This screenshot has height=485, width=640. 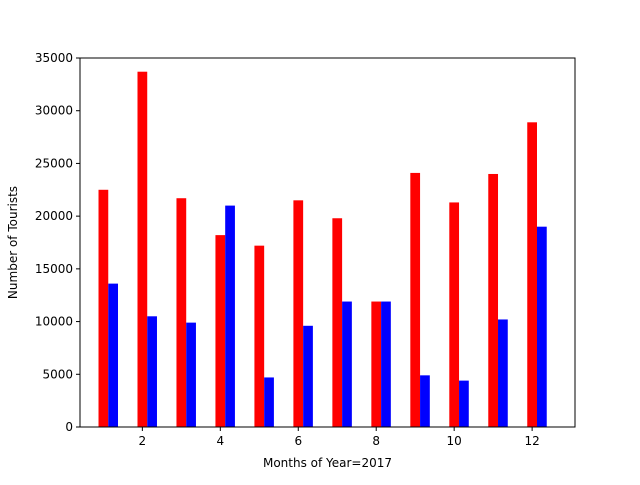 What do you see at coordinates (54, 216) in the screenshot?
I see `y-tick-label: 20000` at bounding box center [54, 216].